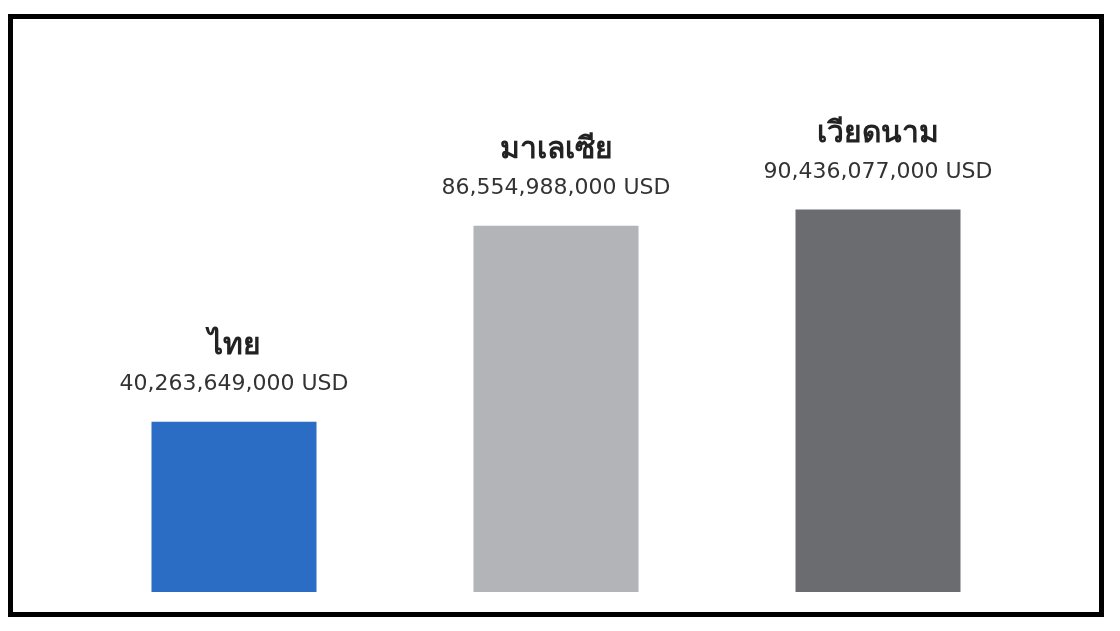  What do you see at coordinates (878, 131) in the screenshot?
I see `x-tick-label: เวียดนาม` at bounding box center [878, 131].